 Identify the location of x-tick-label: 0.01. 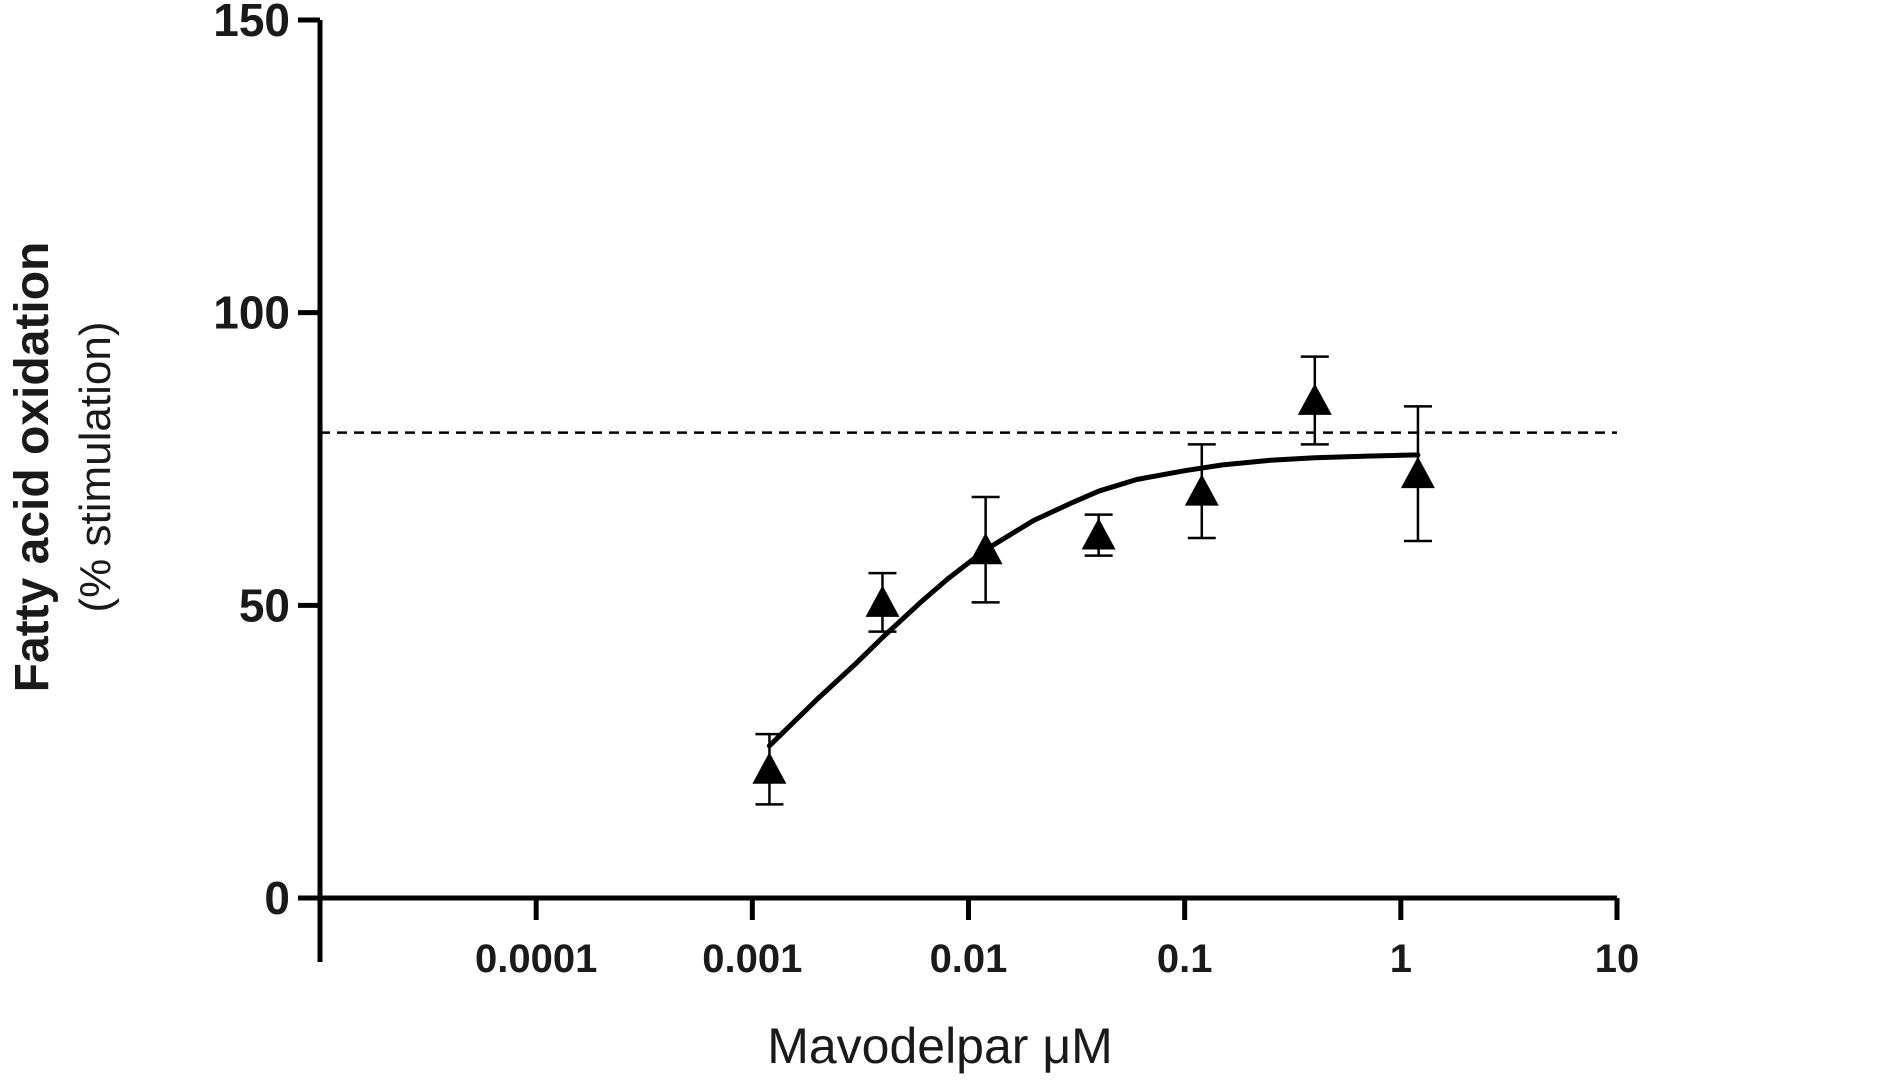
(969, 959).